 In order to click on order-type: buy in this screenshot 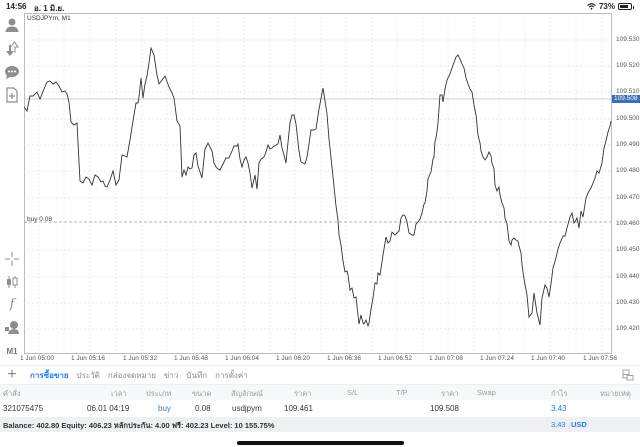, I will do `click(164, 408)`.